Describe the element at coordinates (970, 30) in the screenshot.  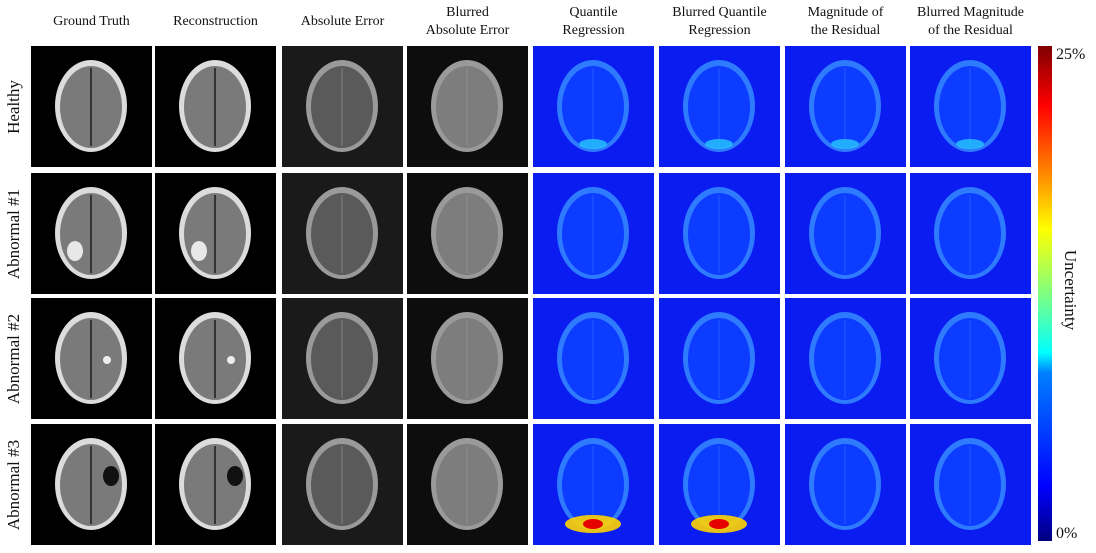
I see `column-header-line: of the Residual` at that location.